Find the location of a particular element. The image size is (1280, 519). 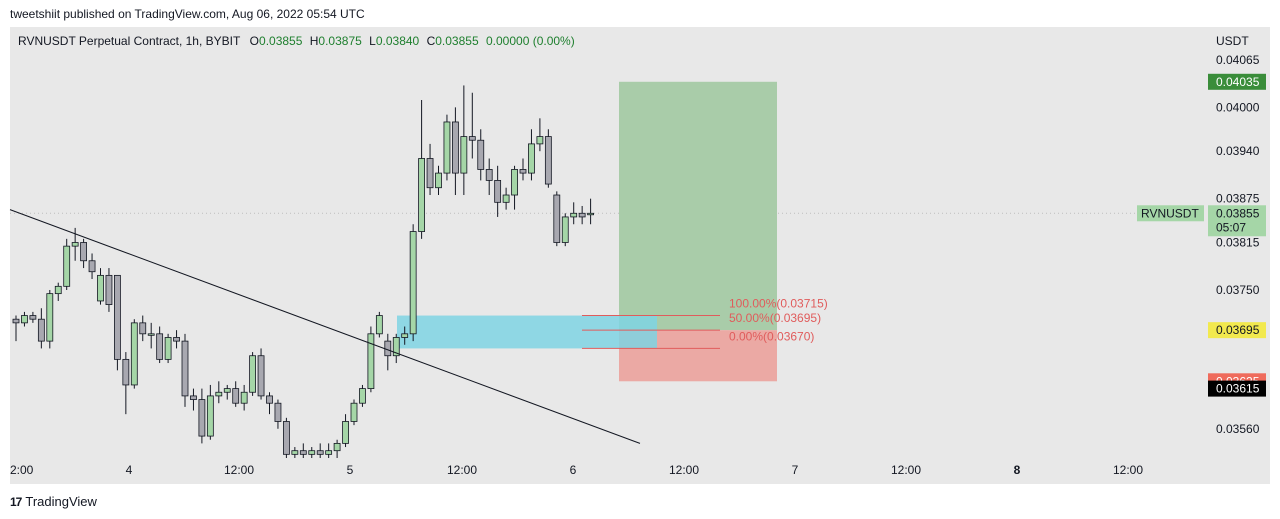

legend-symbol: RVNUSDT Perpetual Contract, 1h, BYBIT is located at coordinates (129, 41).